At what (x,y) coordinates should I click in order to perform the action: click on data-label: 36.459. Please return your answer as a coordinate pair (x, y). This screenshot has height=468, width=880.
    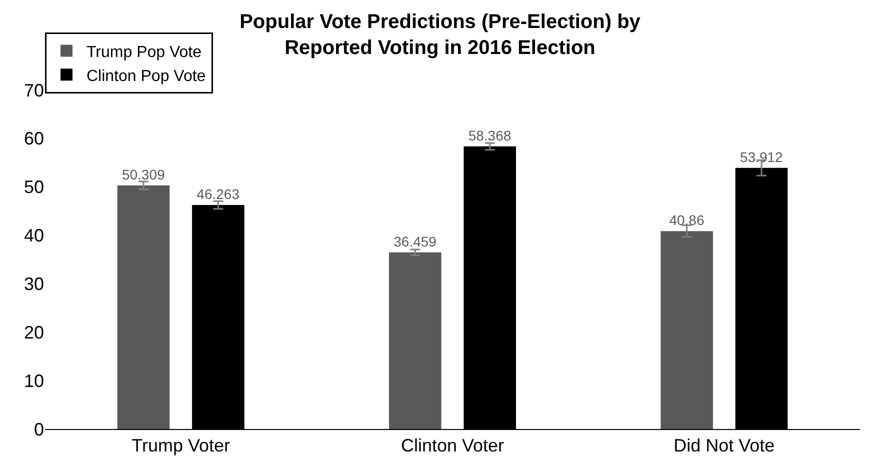
    Looking at the image, I should click on (415, 241).